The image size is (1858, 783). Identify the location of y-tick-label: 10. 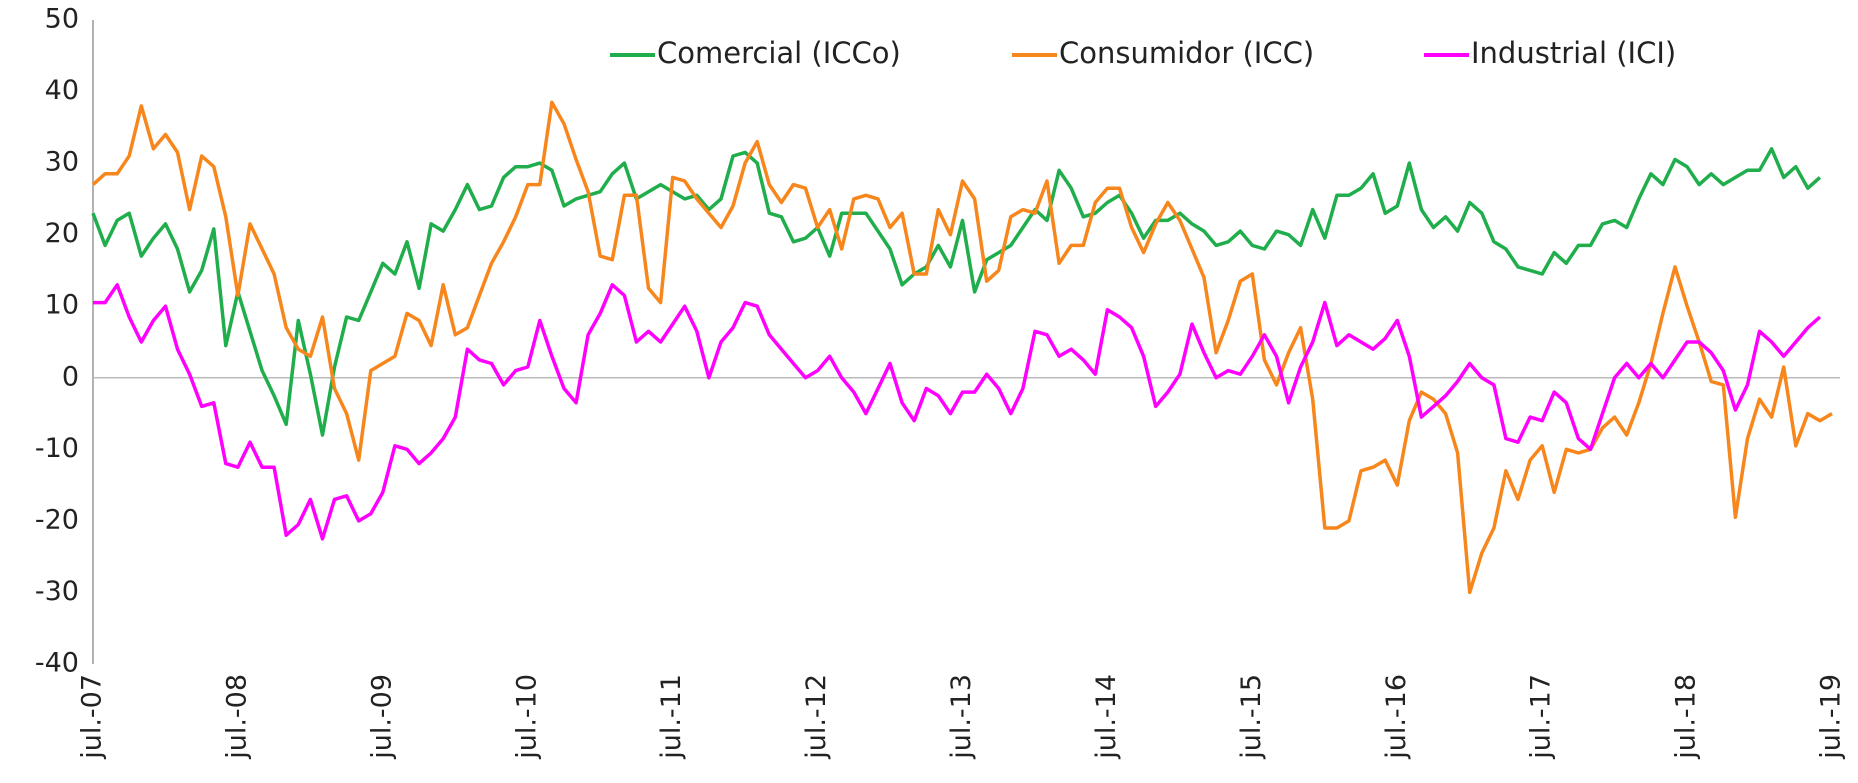
(62, 305).